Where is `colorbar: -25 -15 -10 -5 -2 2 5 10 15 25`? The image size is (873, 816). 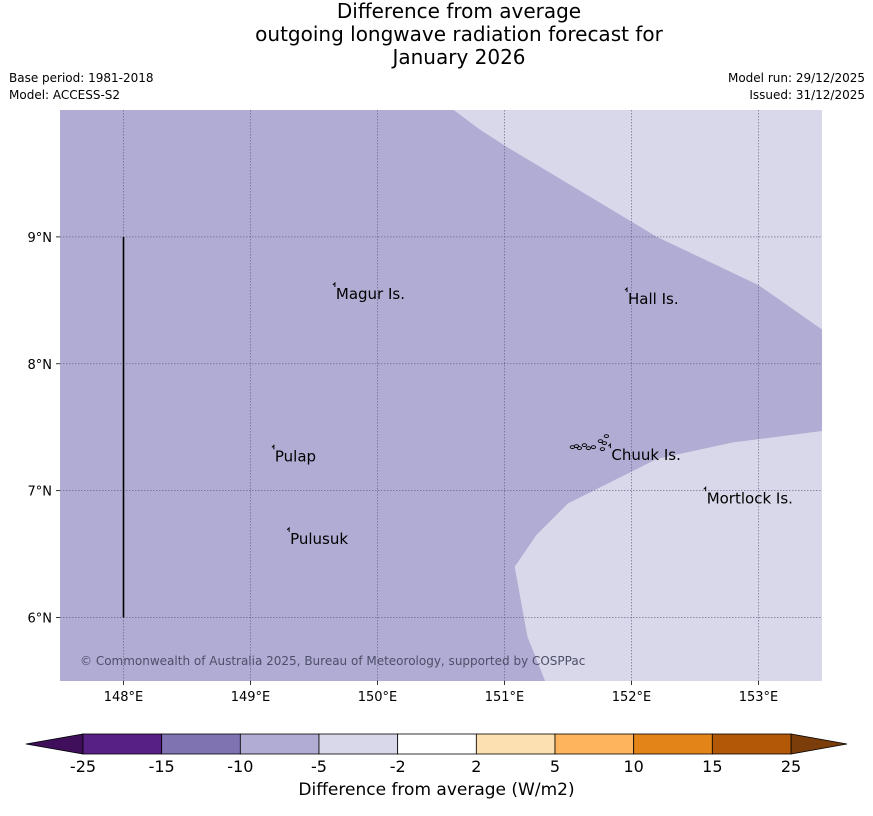
colorbar: -25 -15 -10 -5 -2 2 5 10 15 25 is located at coordinates (436, 754).